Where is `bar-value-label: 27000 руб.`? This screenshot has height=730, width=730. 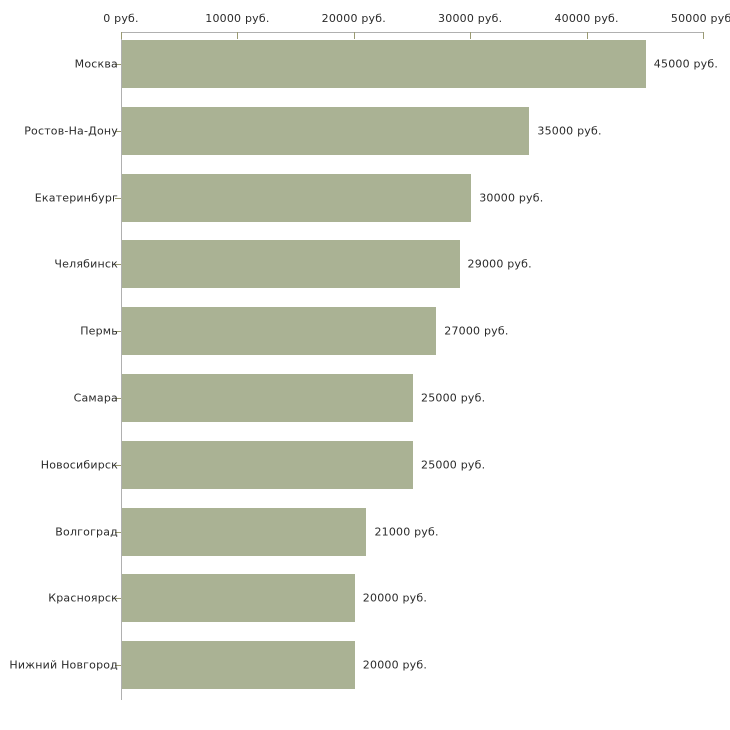
bar-value-label: 27000 руб. is located at coordinates (476, 331).